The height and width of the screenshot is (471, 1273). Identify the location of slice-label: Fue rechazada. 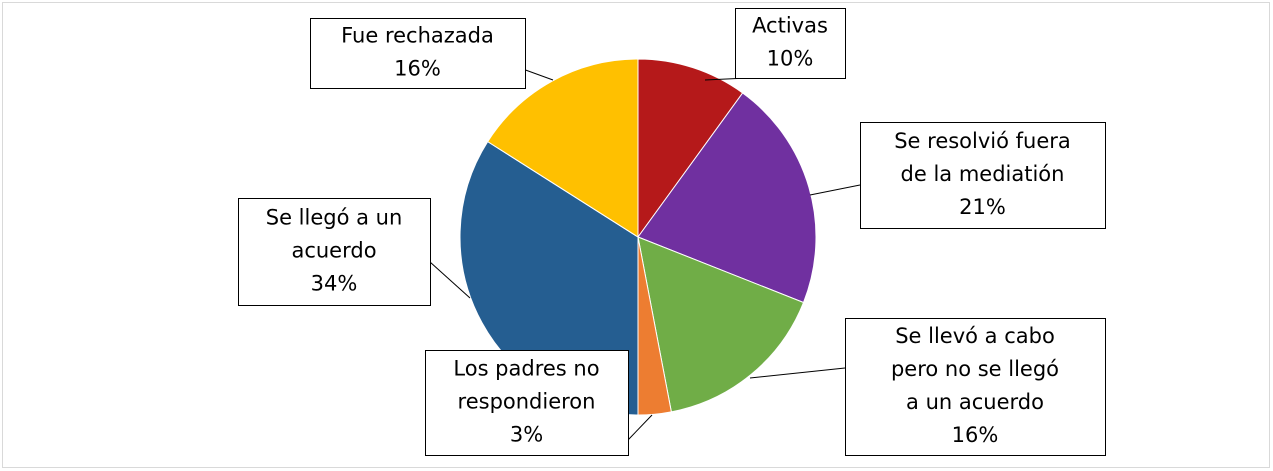
(417, 36).